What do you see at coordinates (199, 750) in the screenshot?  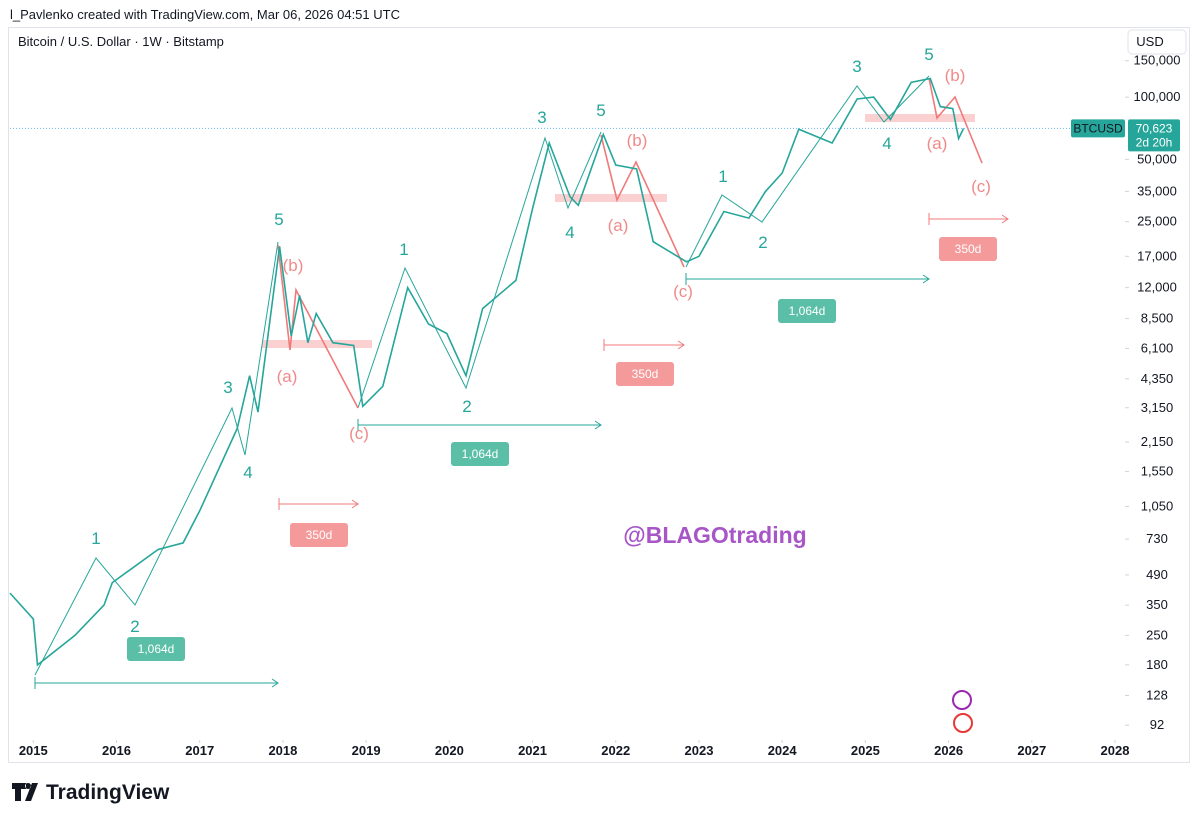 I see `x-tick-label: 2017` at bounding box center [199, 750].